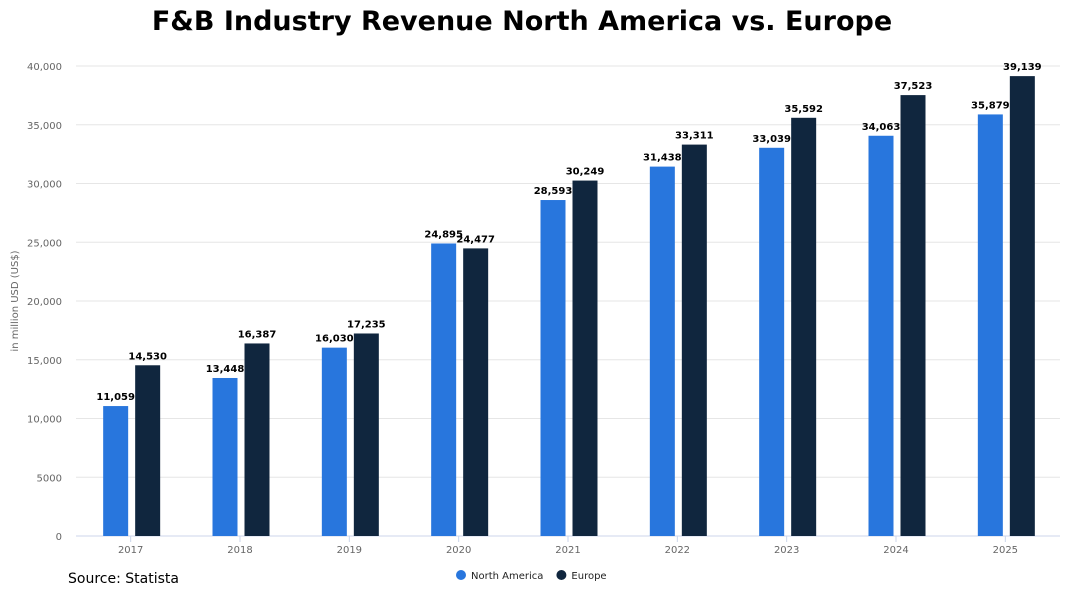 The image size is (1069, 600). I want to click on data-label: 31,438, so click(662, 158).